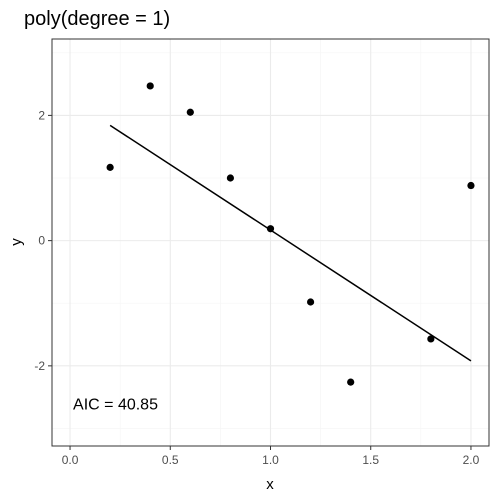 The width and height of the screenshot is (500, 500). What do you see at coordinates (471, 460) in the screenshot?
I see `x-tick-label: 2.0` at bounding box center [471, 460].